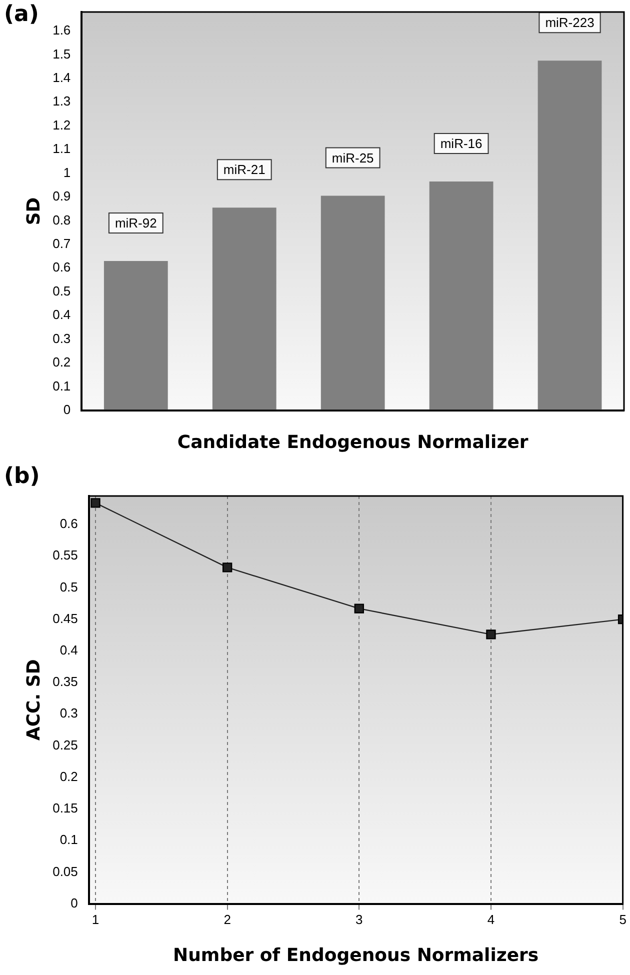 The image size is (630, 975). I want to click on chart-title: (b), so click(22, 476).